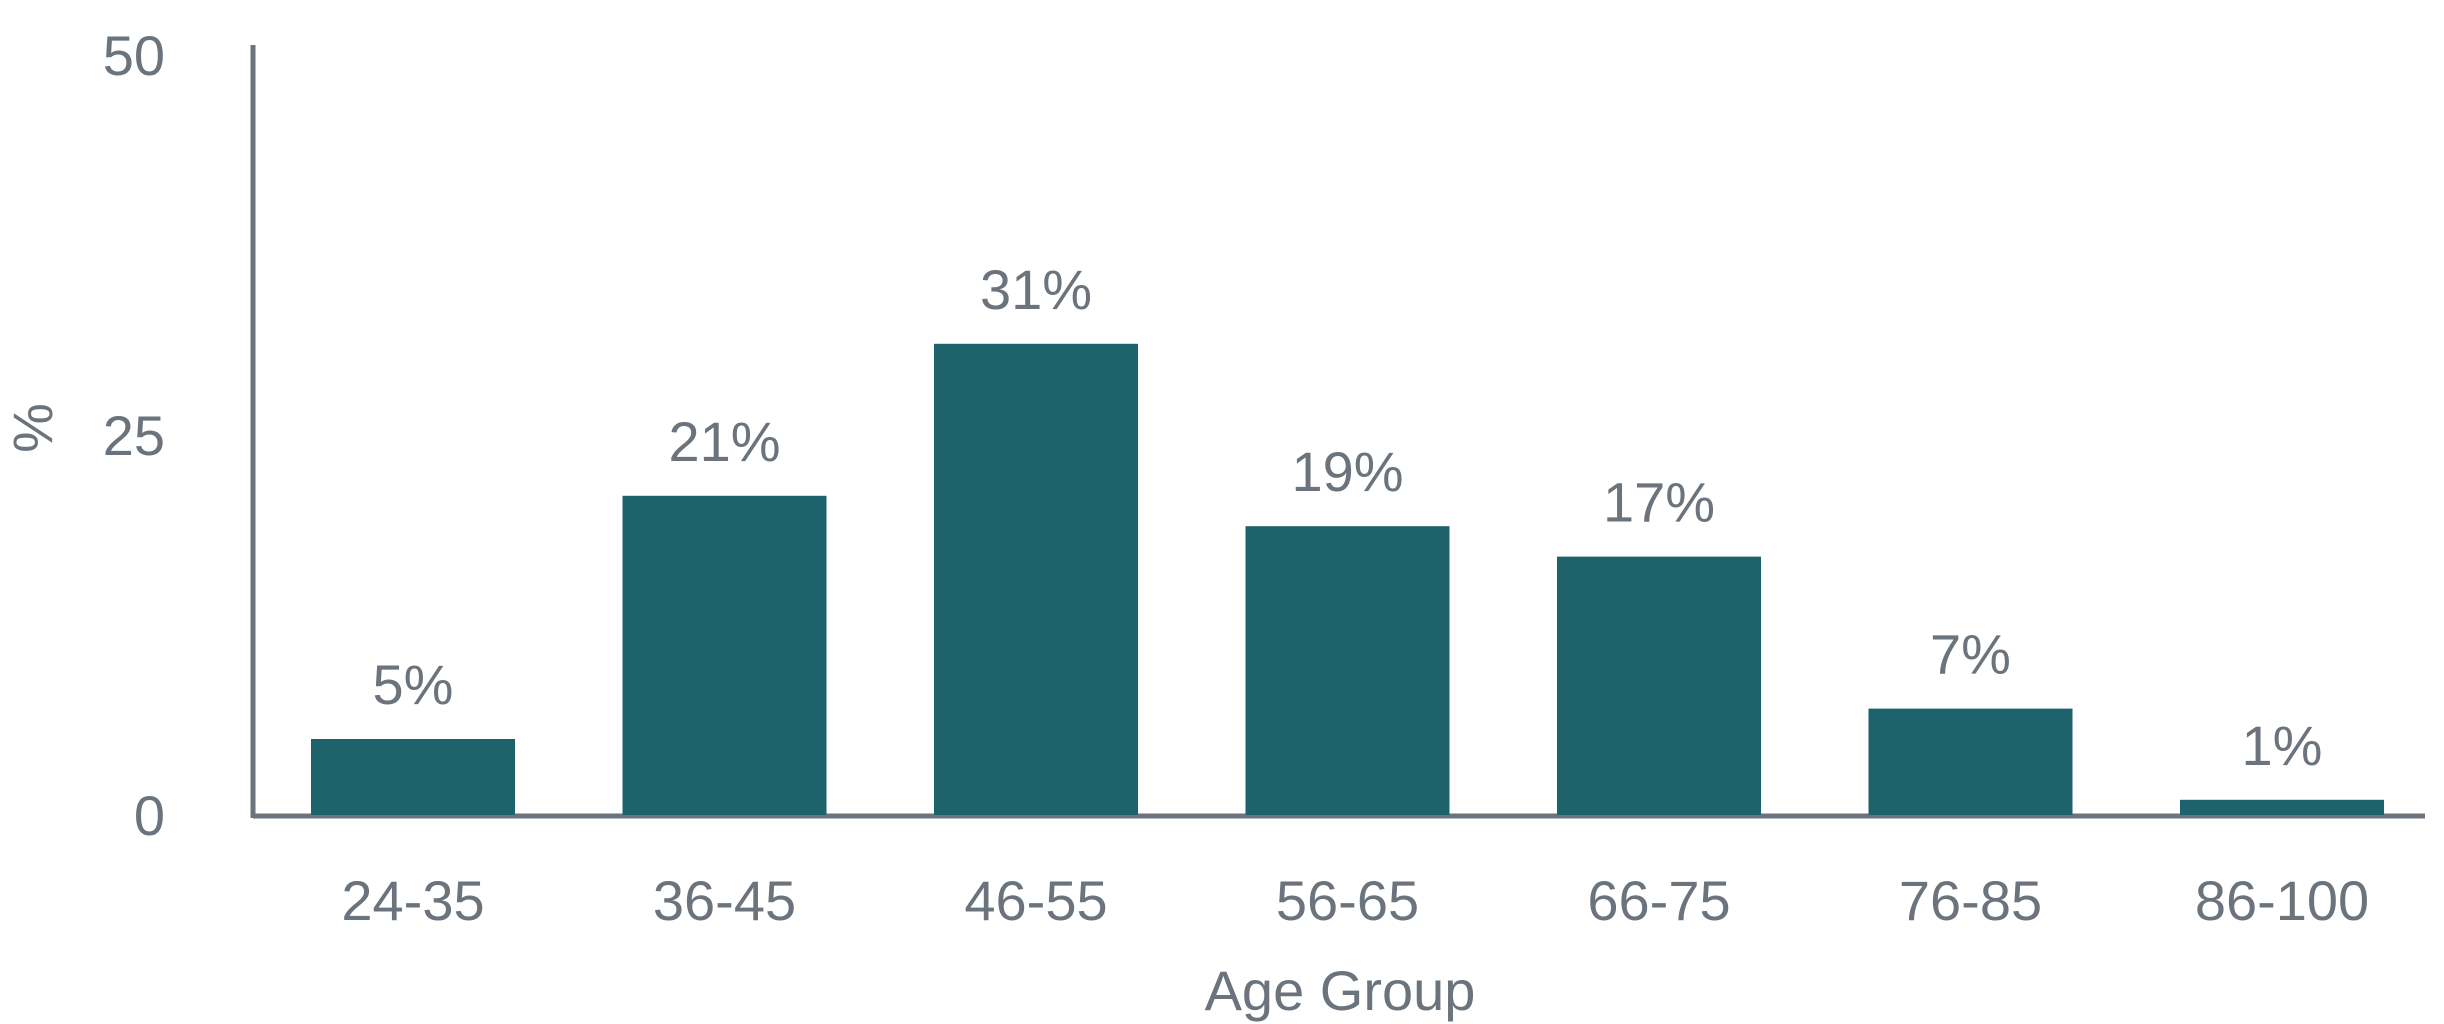 This screenshot has width=2444, height=1024. I want to click on bar-data-label: 5%, so click(413, 684).